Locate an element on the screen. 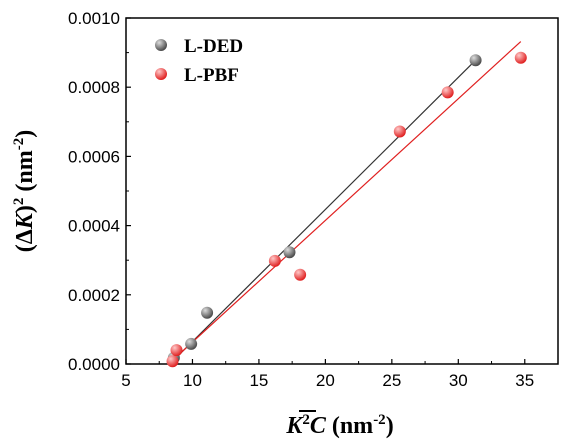 Image resolution: width=578 pixels, height=445 pixels. x-tick-label: 20 is located at coordinates (325, 380).